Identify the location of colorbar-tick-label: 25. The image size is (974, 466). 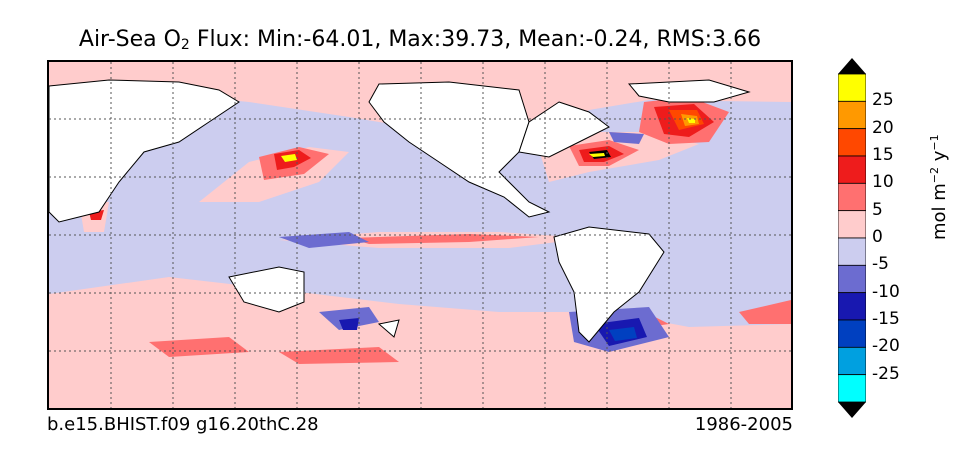
(883, 100).